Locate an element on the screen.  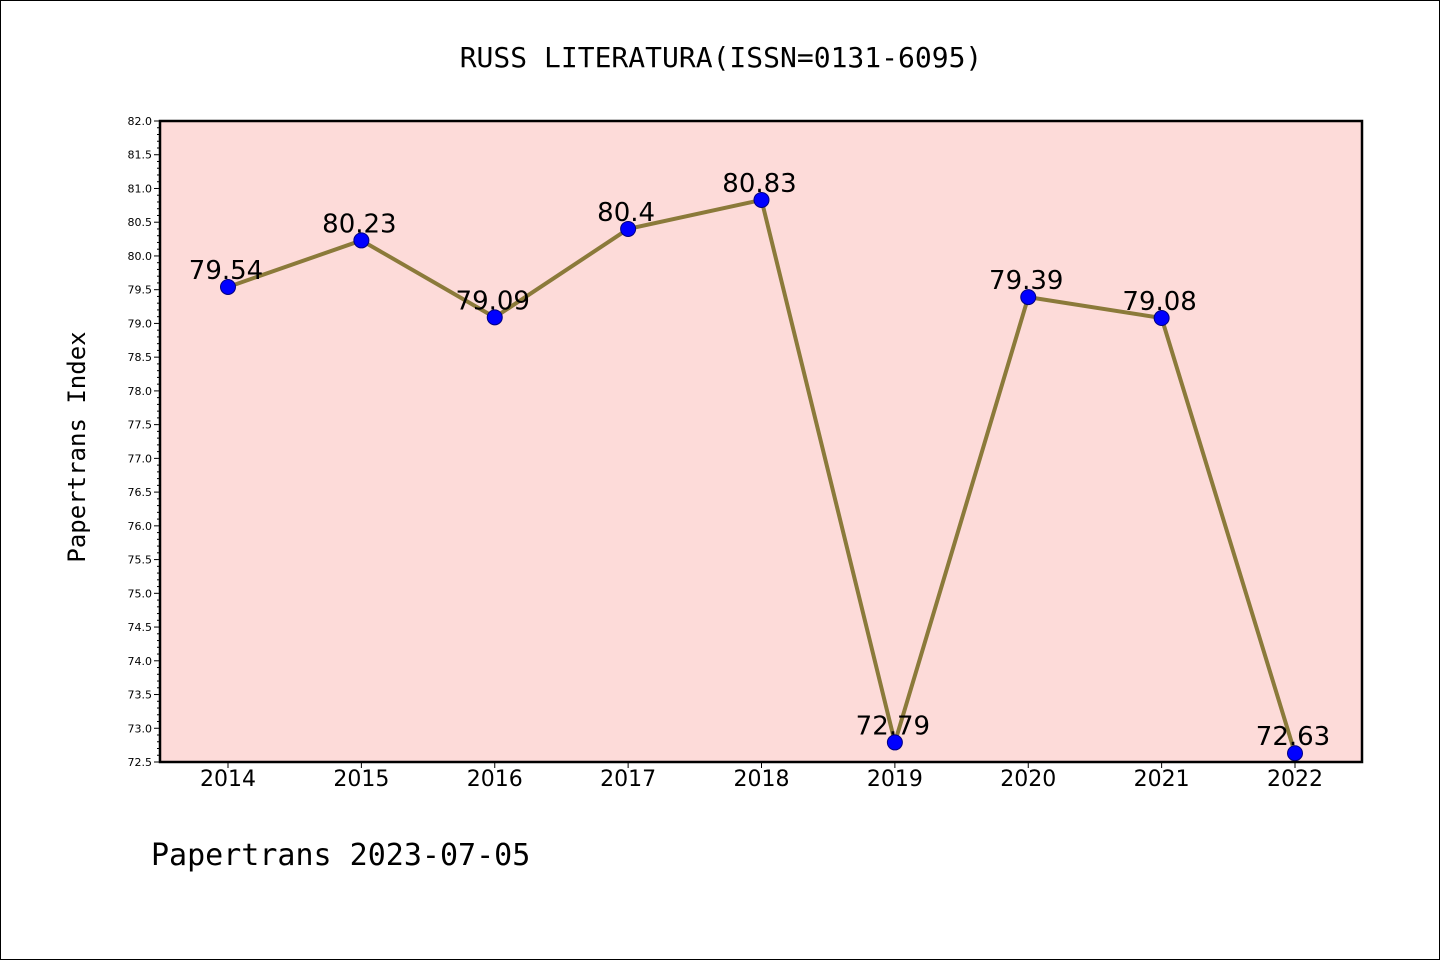
x-tick-label: 2014 is located at coordinates (228, 779).